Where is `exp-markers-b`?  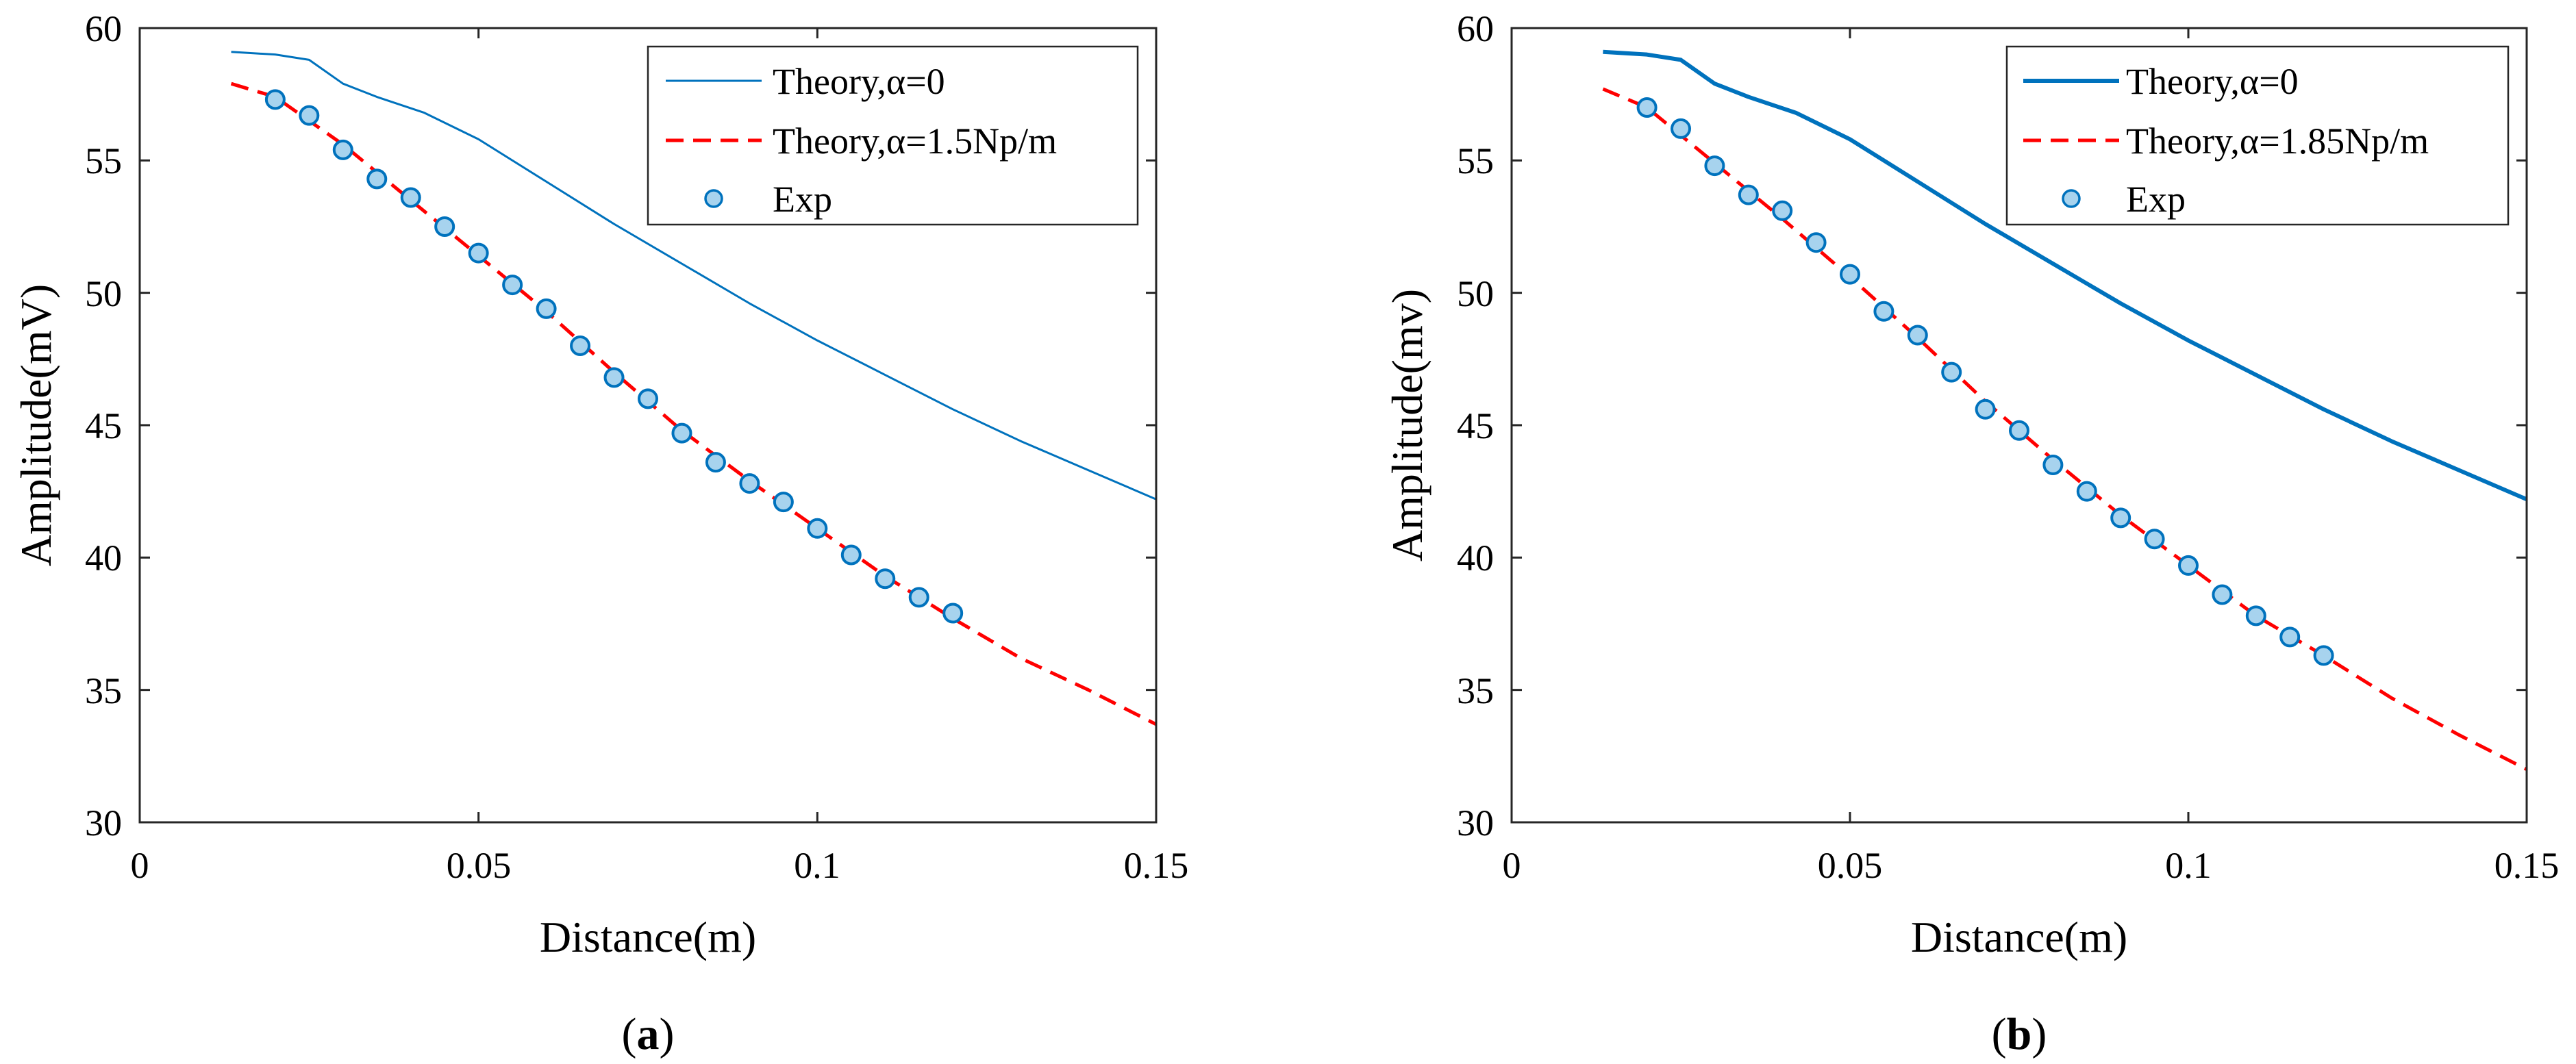 exp-markers-b is located at coordinates (1985, 381).